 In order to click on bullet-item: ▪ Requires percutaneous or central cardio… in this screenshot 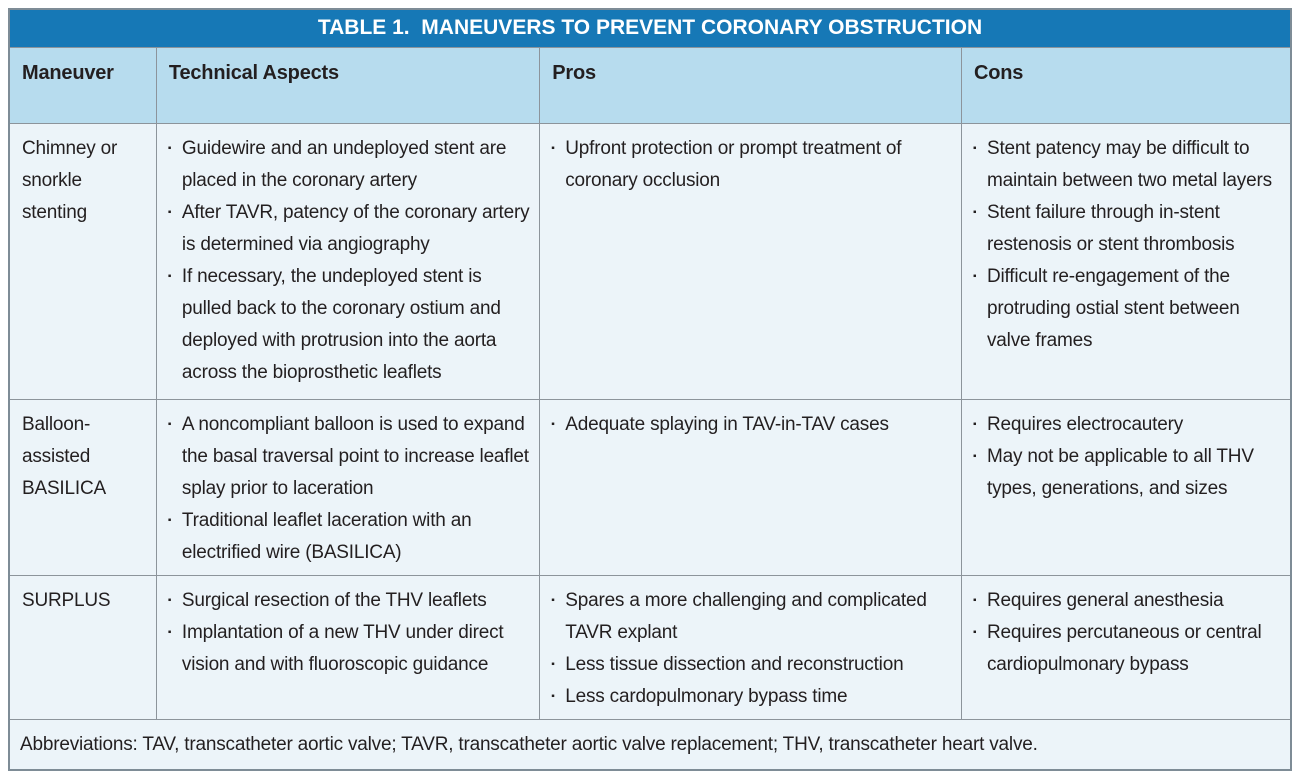, I will do `click(1127, 649)`.